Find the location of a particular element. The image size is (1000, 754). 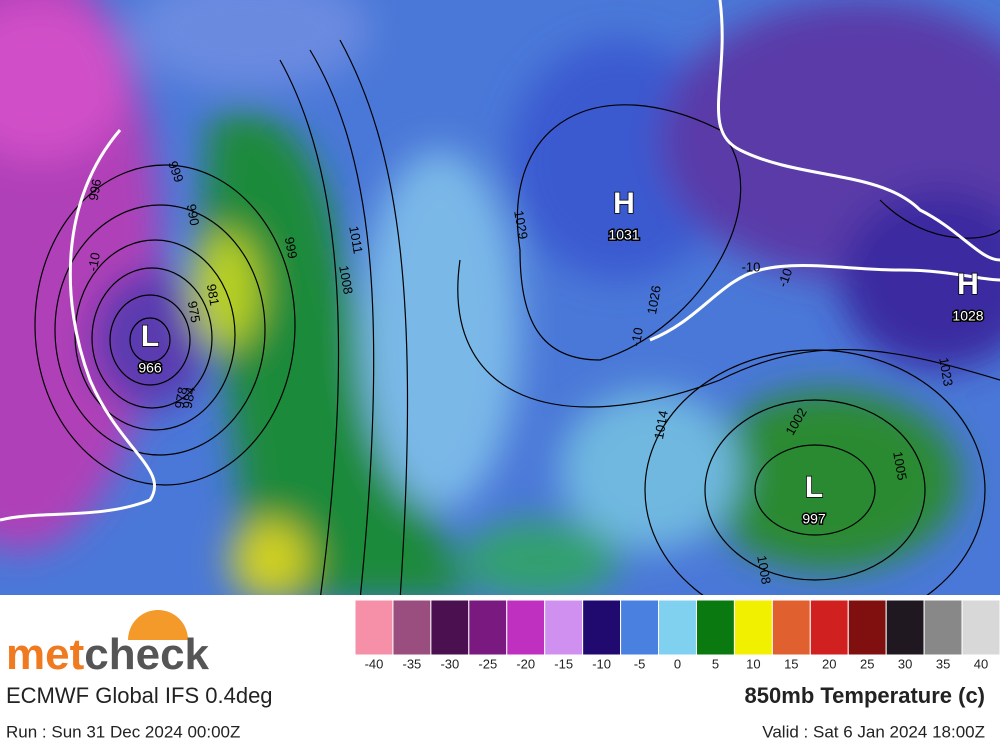

colorbar-tick-label: -15 is located at coordinates (563, 663).